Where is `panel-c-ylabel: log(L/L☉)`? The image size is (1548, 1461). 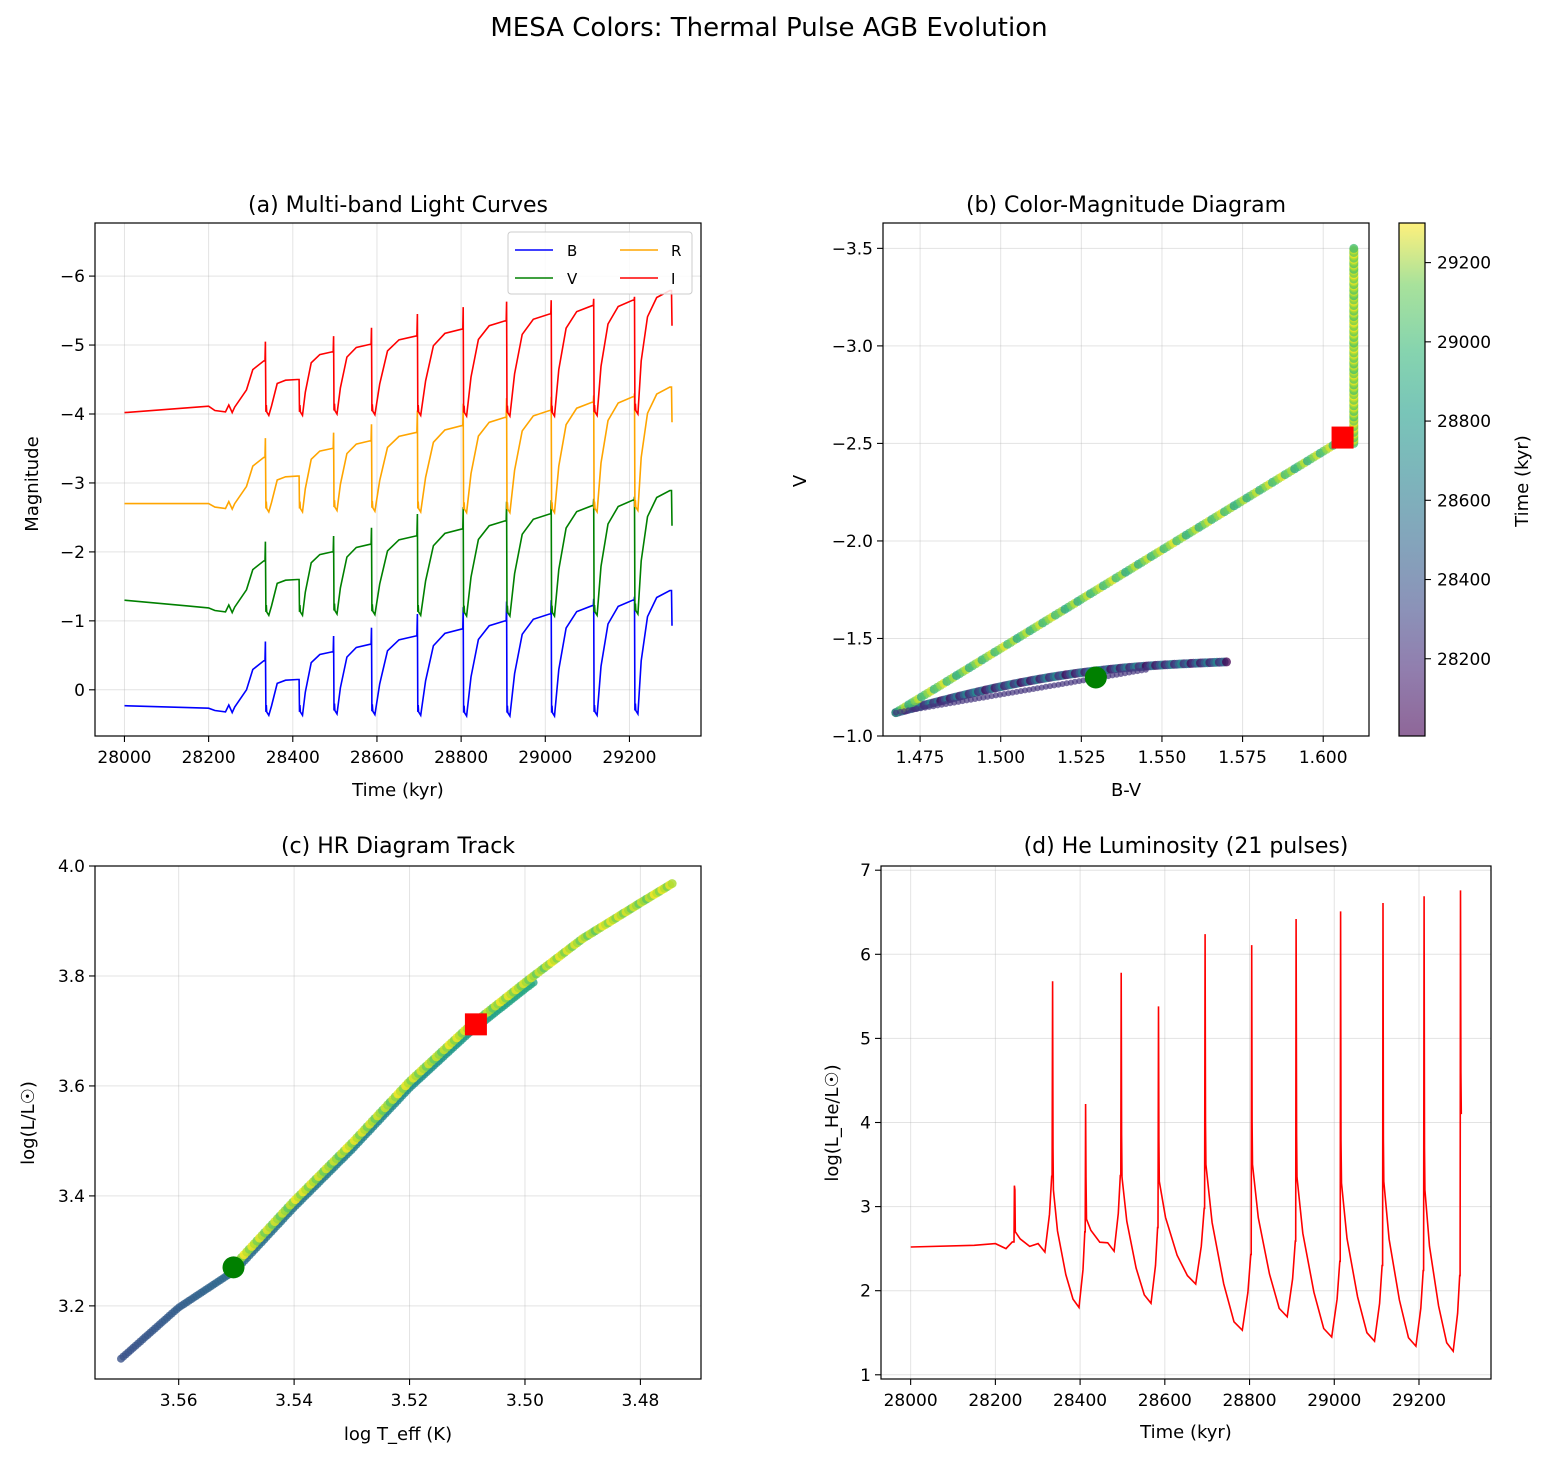
panel-c-ylabel: log(L/L☉) is located at coordinates (28, 1123).